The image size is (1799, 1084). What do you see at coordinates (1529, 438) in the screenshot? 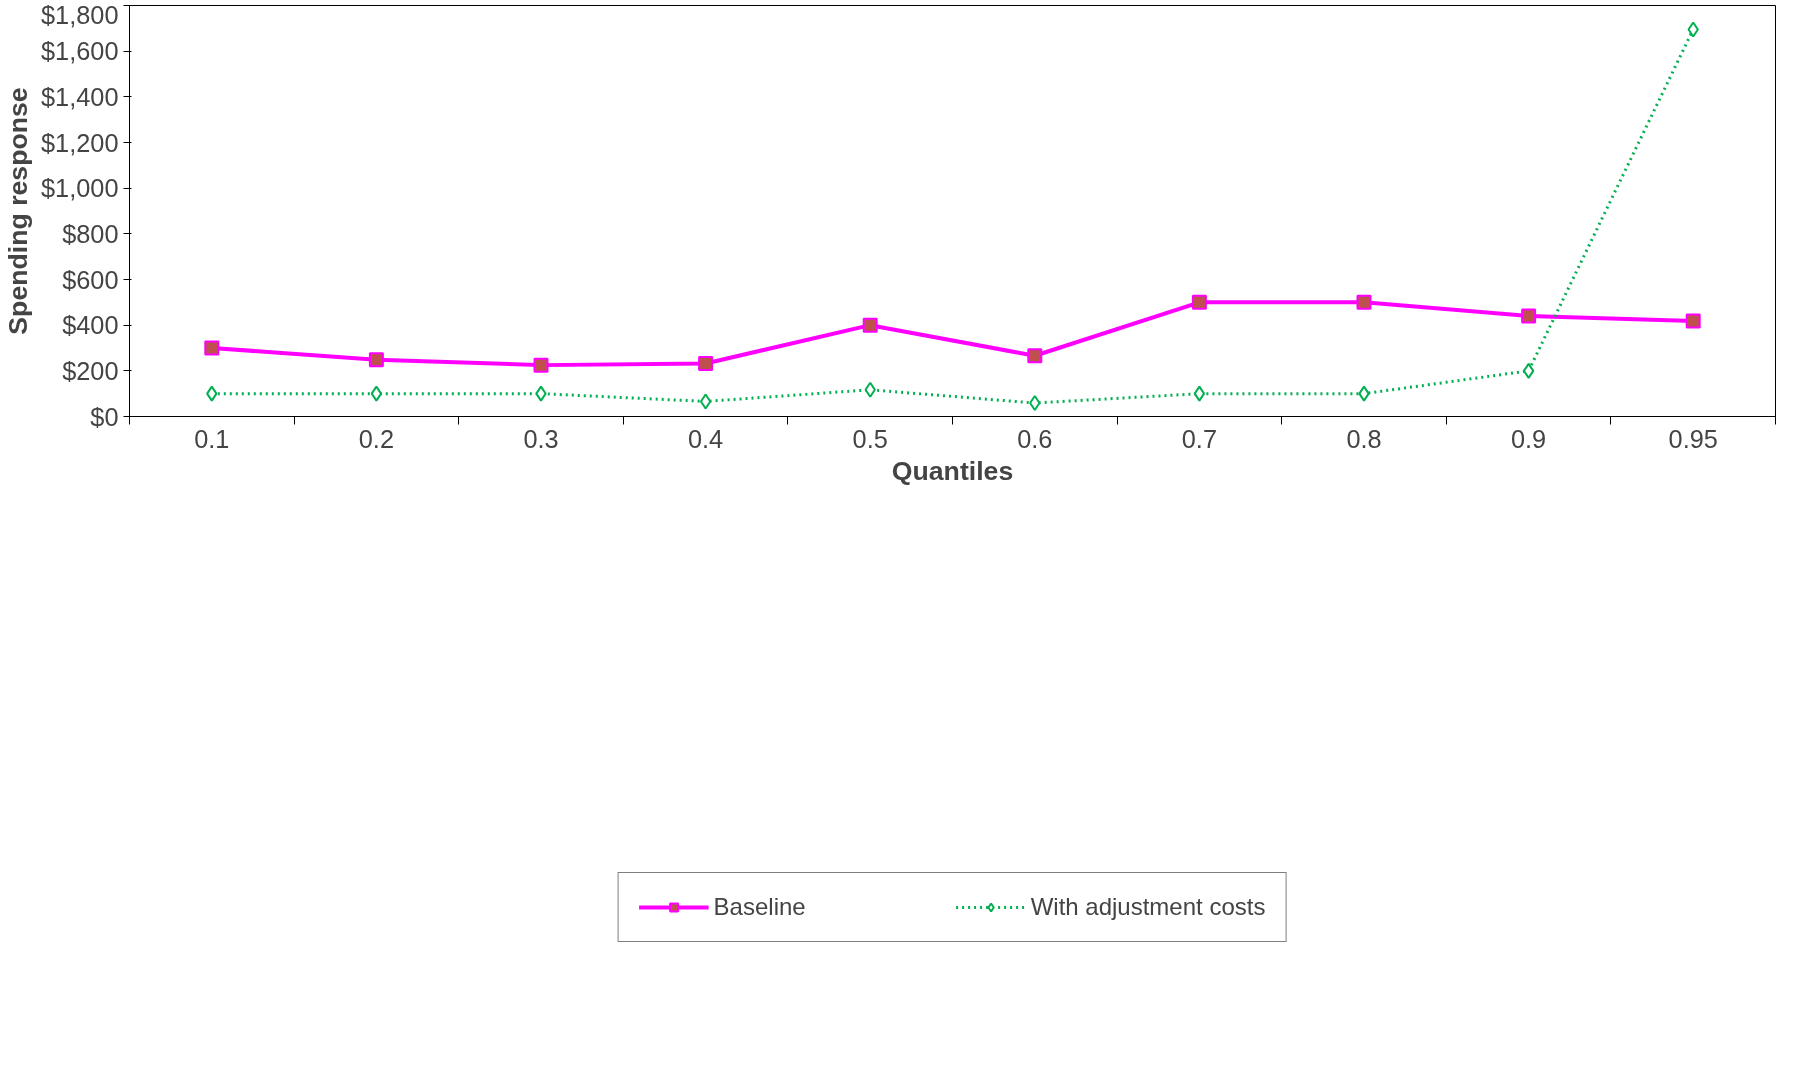
I see `x-tick-label: 0.9` at bounding box center [1529, 438].